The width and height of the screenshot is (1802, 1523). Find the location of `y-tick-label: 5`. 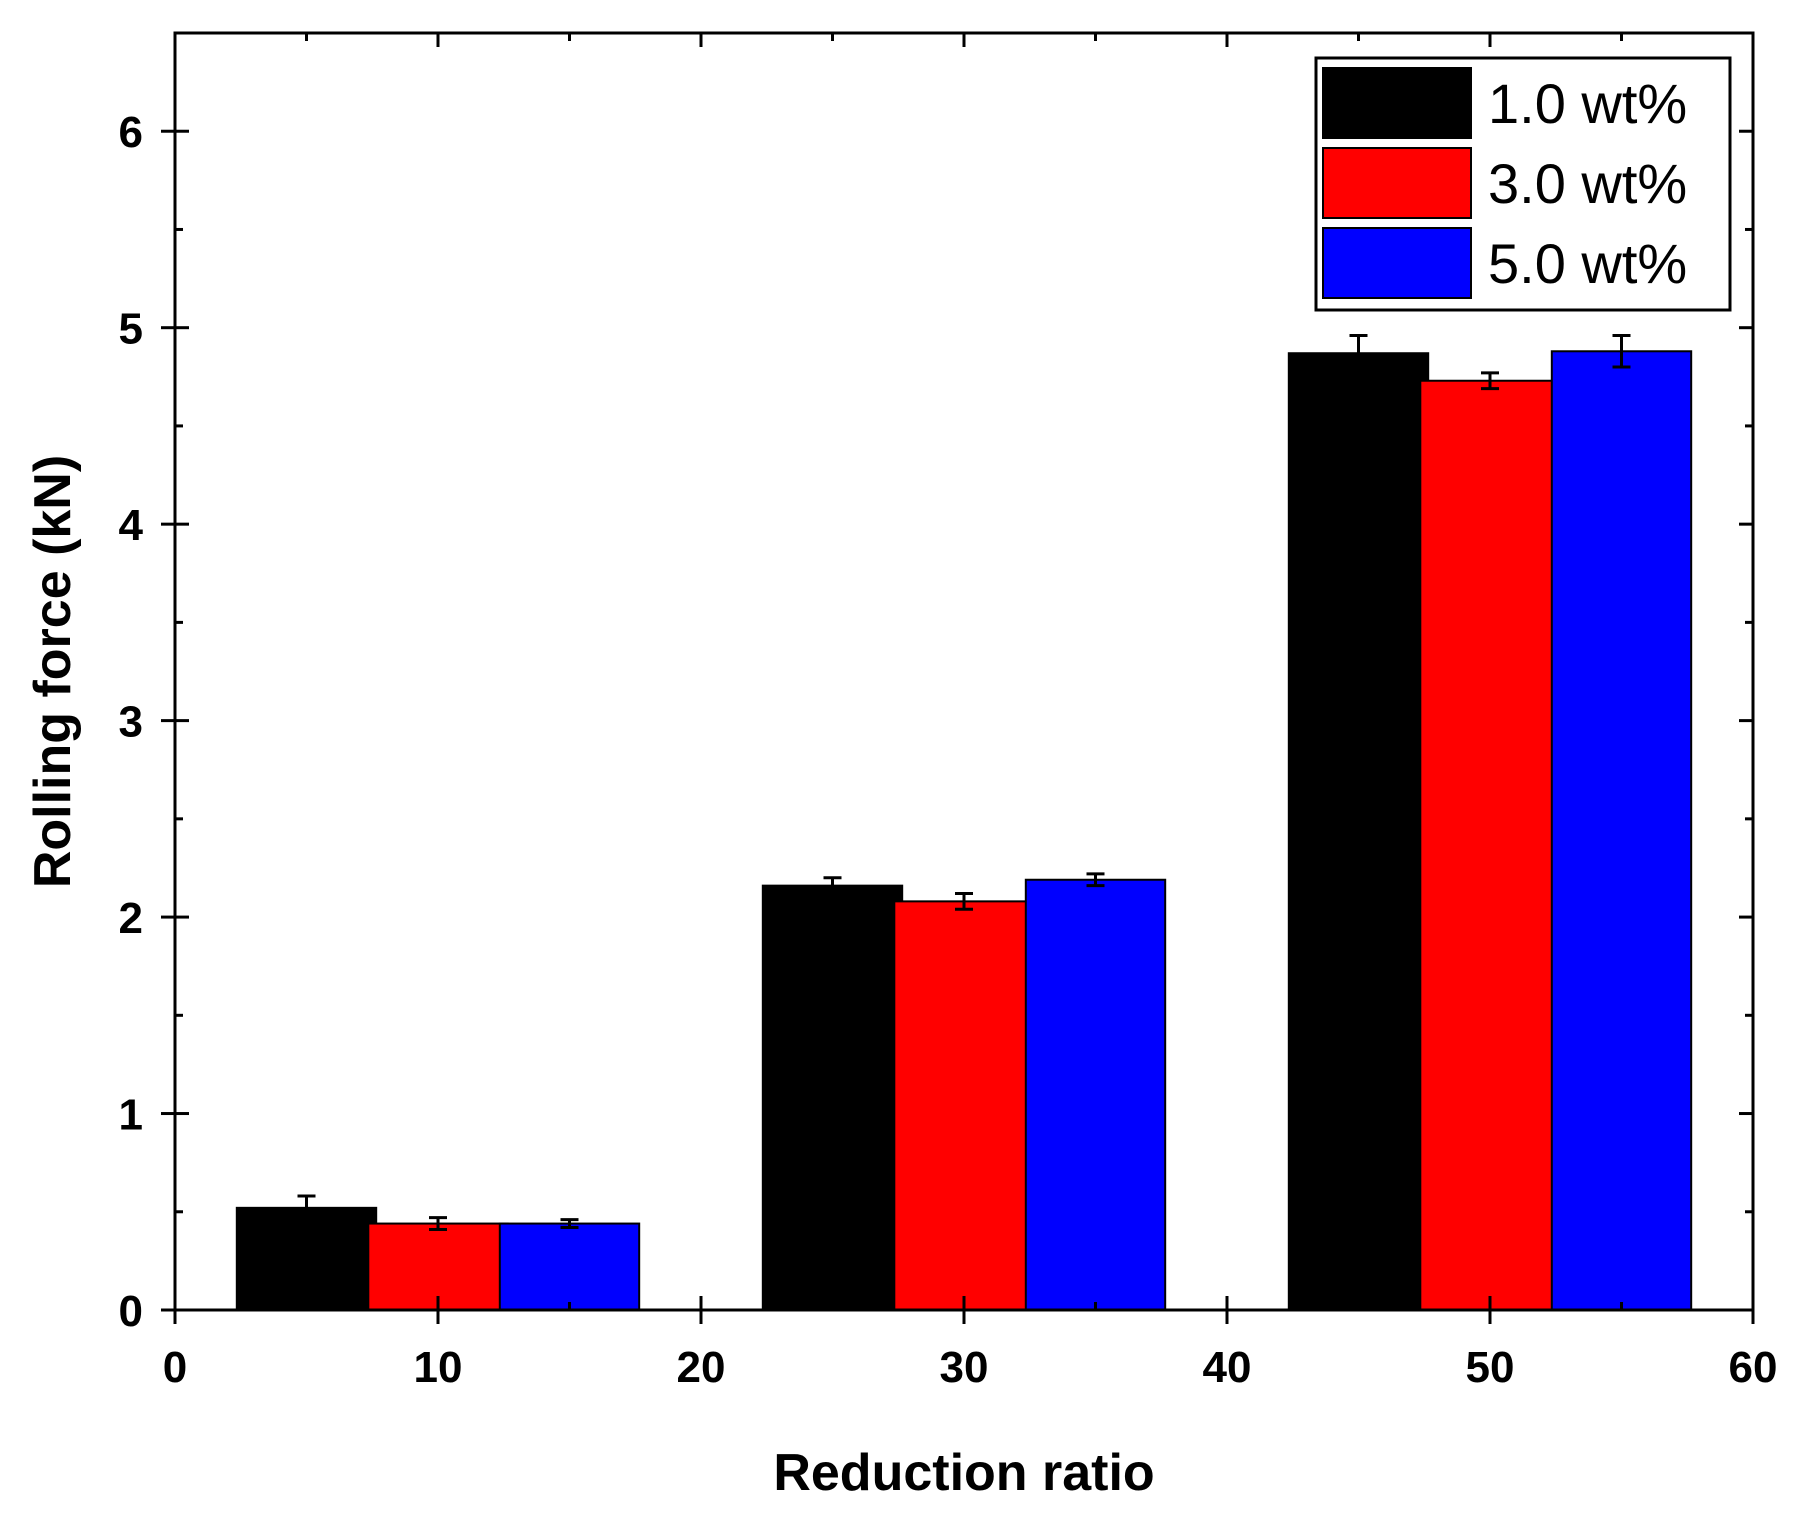

y-tick-label: 5 is located at coordinates (131, 329).